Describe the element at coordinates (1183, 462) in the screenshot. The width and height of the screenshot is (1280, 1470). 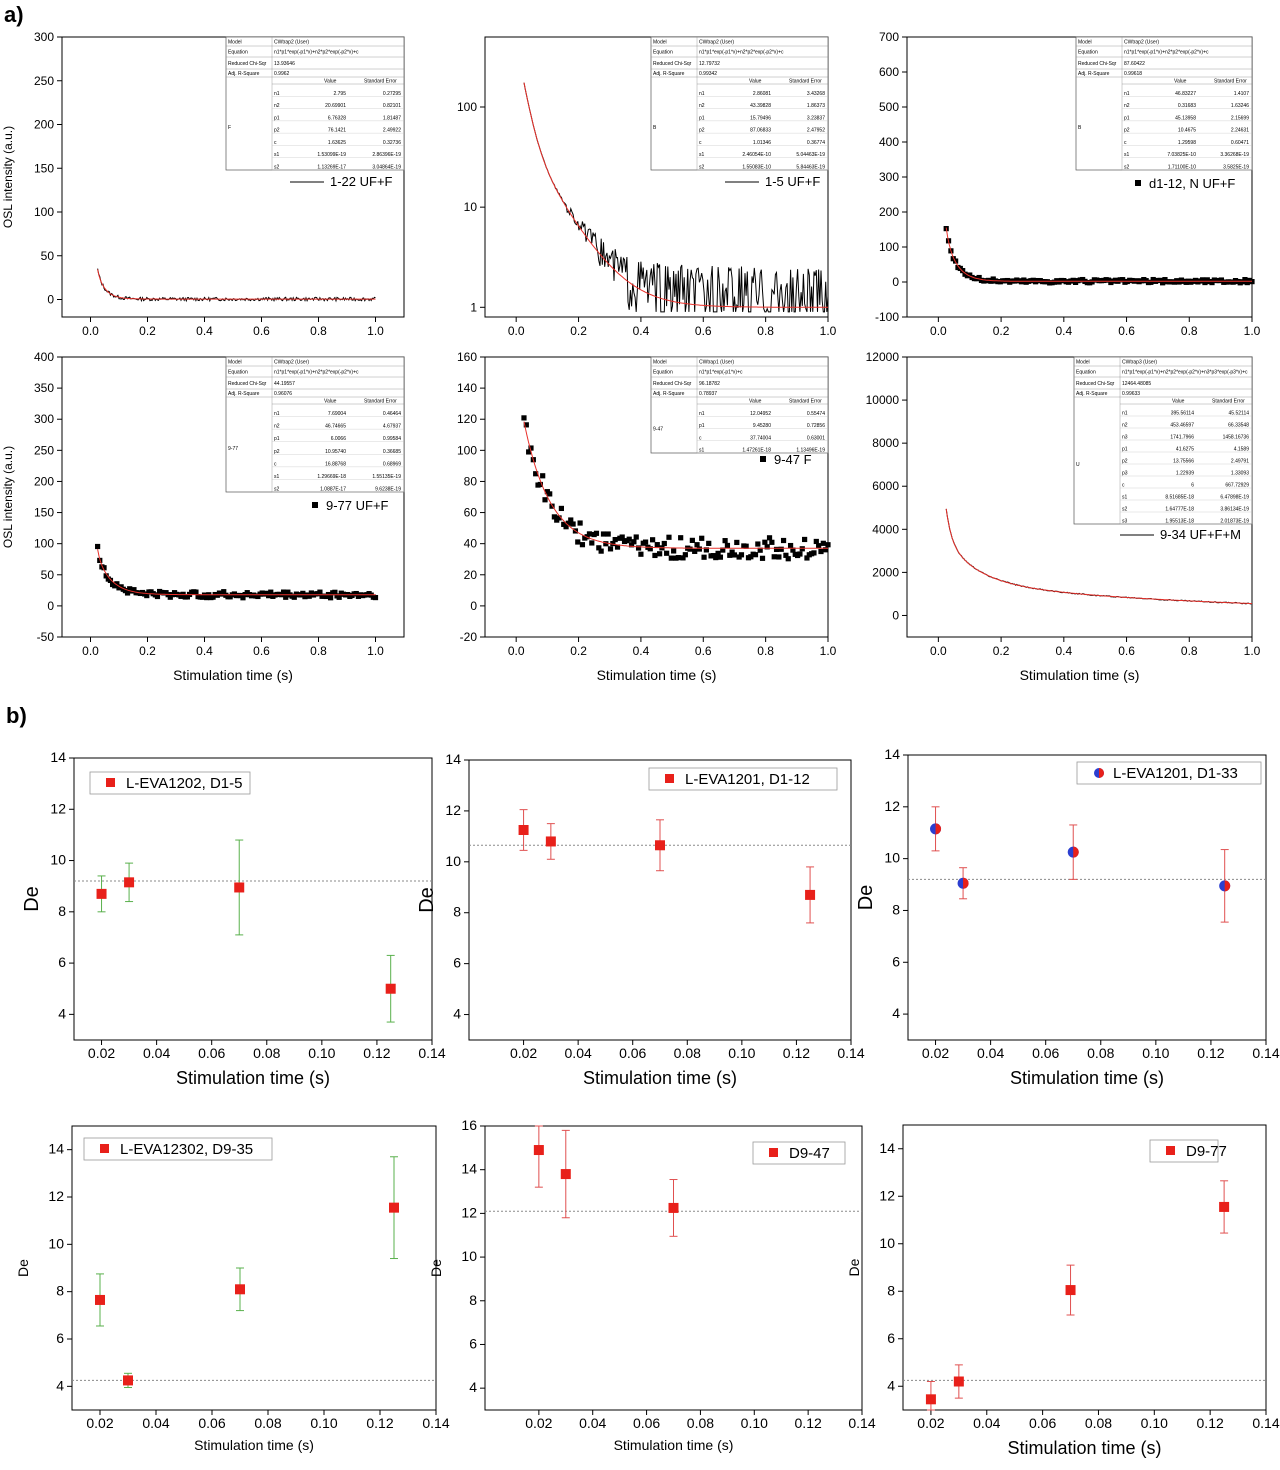
I see `fit-param-value: 13.75566` at that location.